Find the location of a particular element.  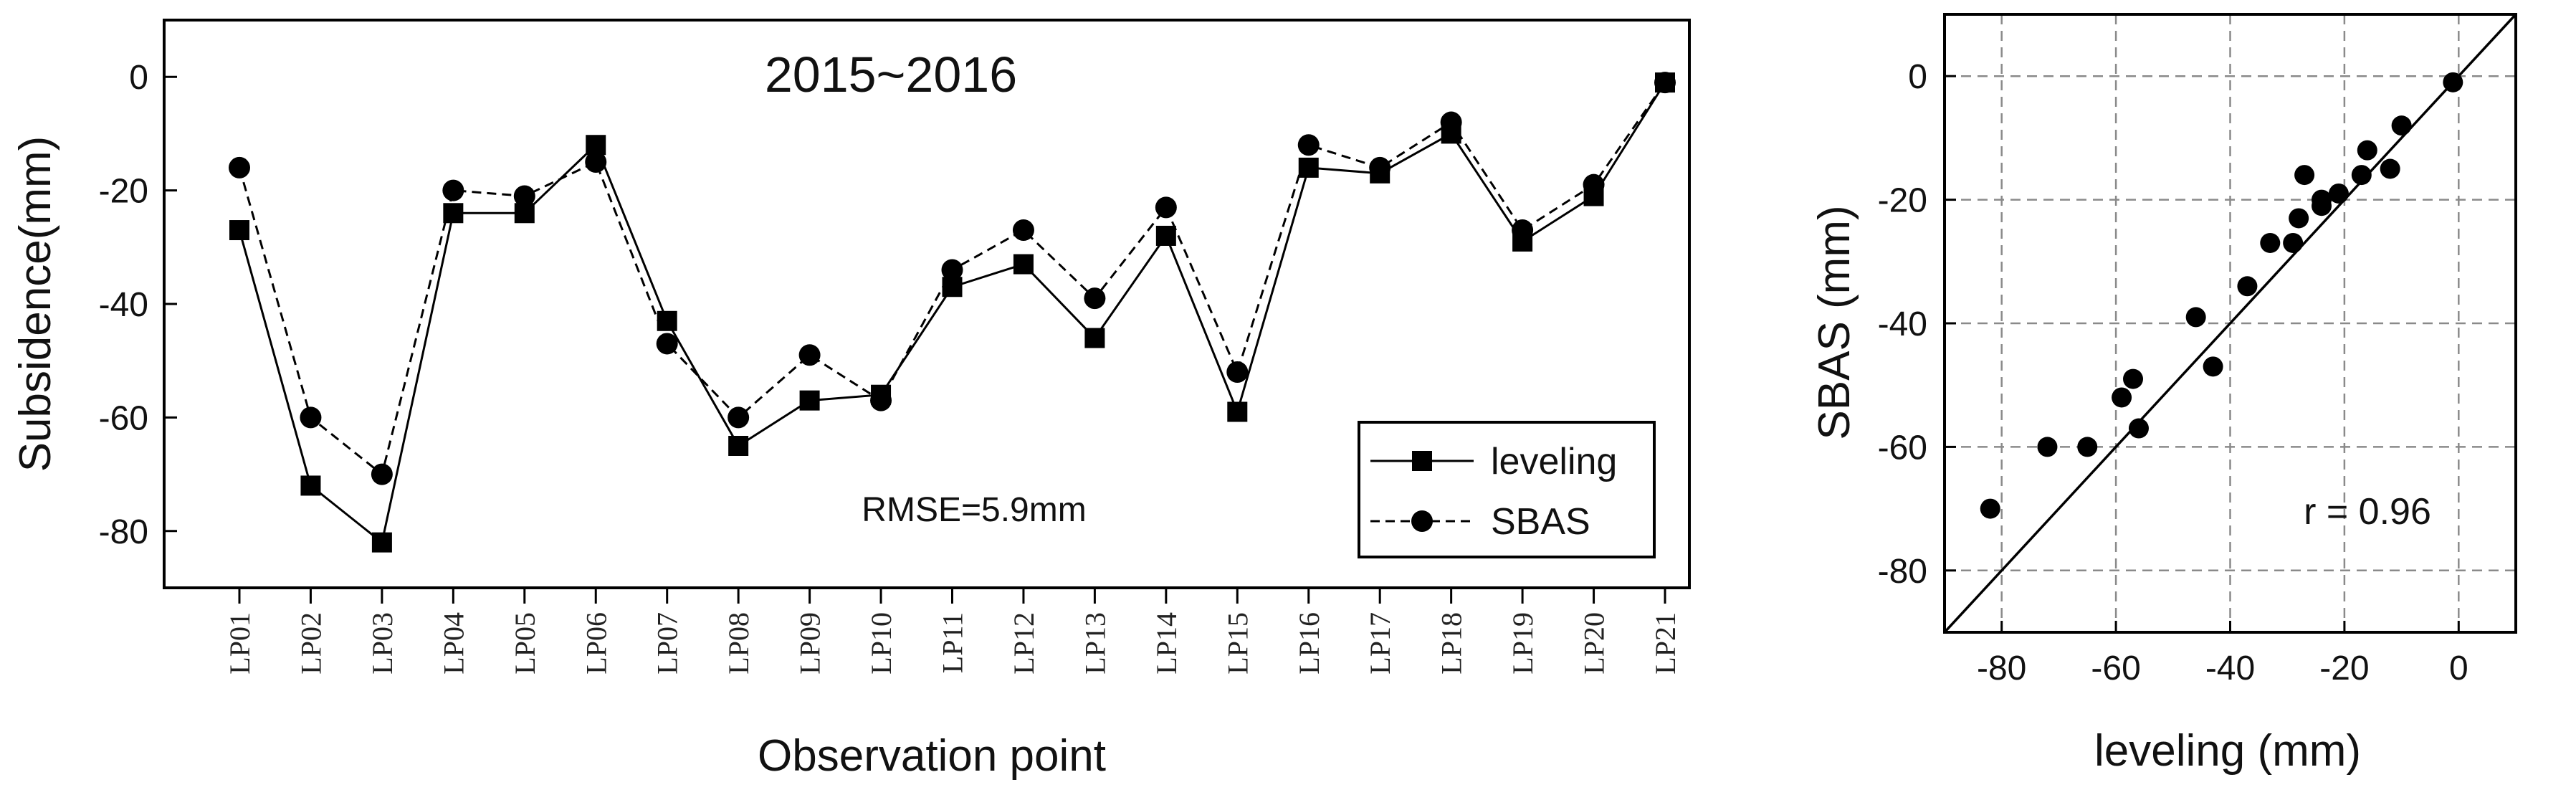

x-tick-label: LP20 is located at coordinates (1594, 643).